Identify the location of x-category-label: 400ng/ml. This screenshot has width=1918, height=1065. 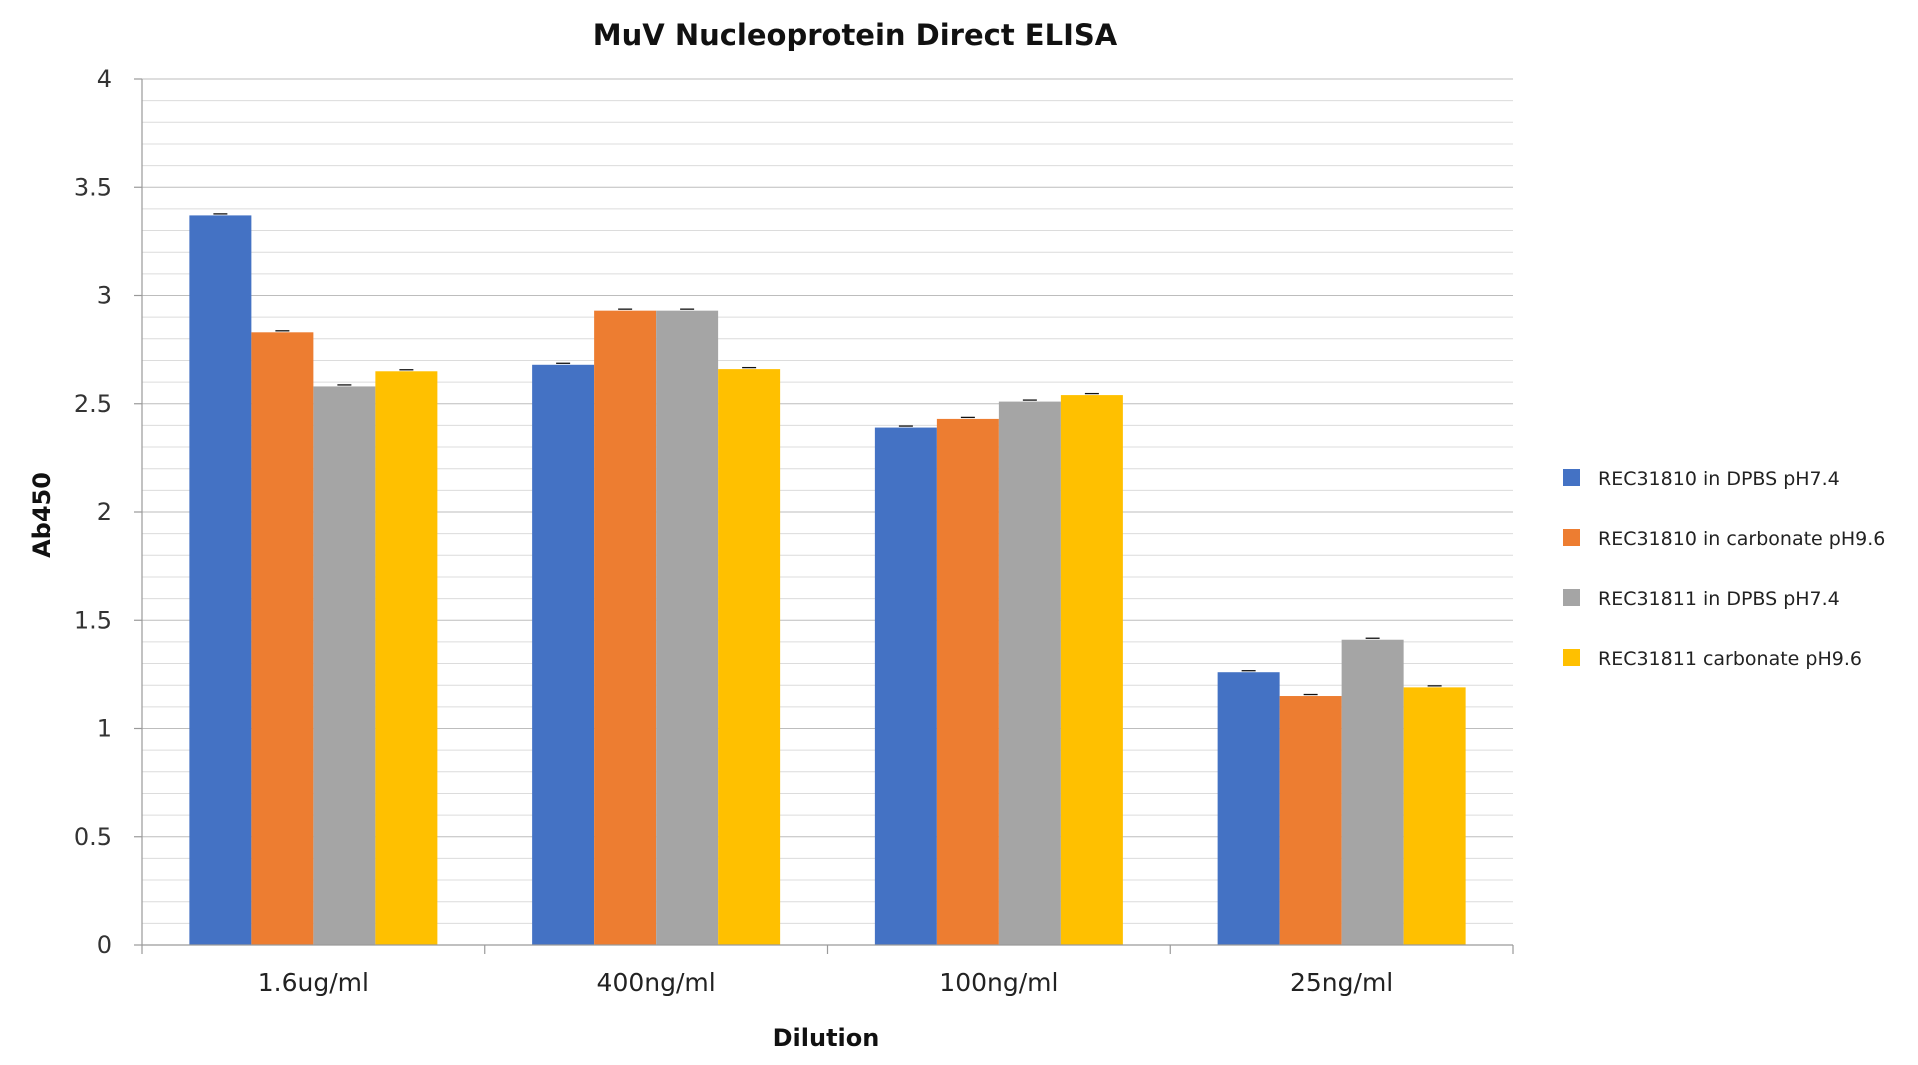
(656, 982).